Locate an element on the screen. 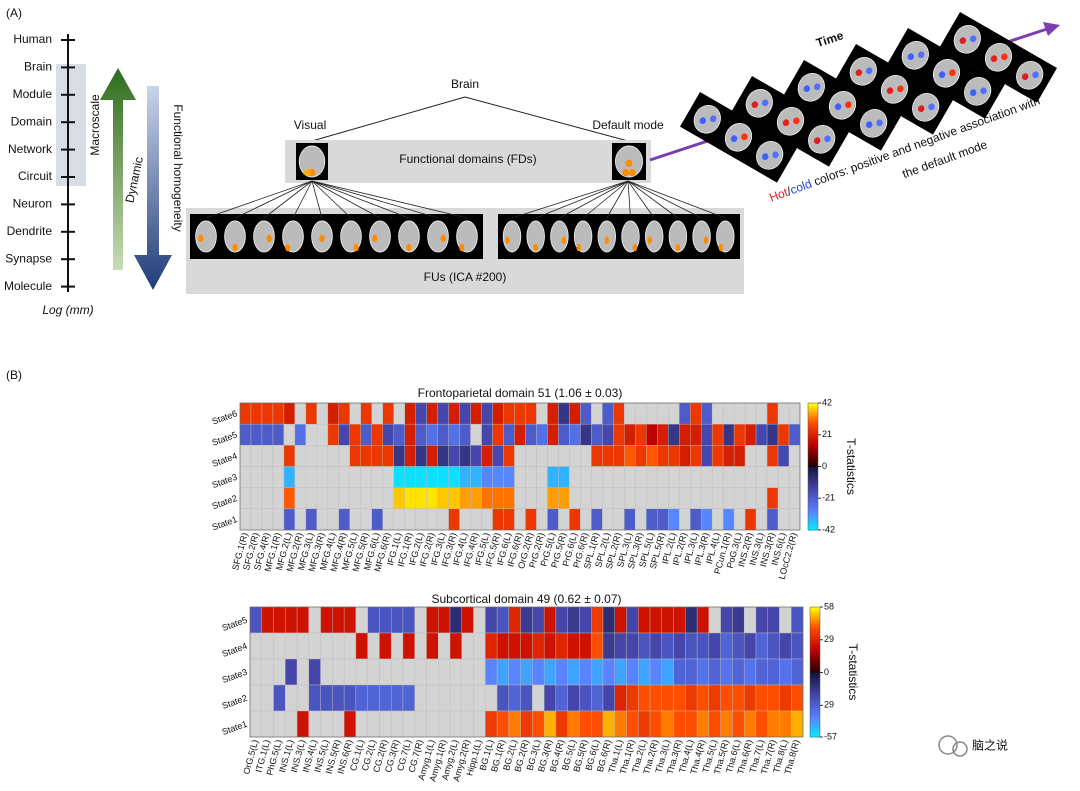 The height and width of the screenshot is (791, 1080). colorbar-tick-label: 0 is located at coordinates (824, 466).